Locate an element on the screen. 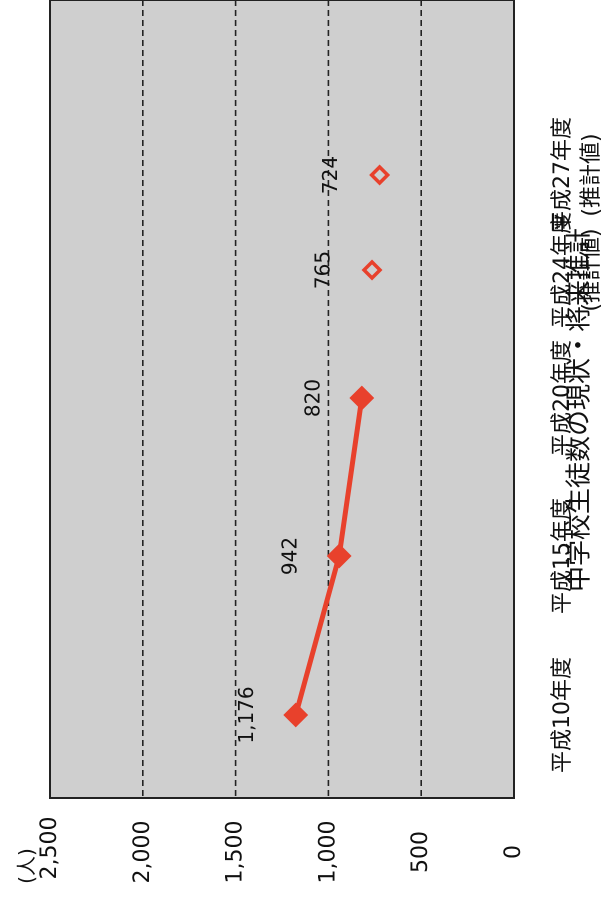 The height and width of the screenshot is (899, 607). y-tick-label: 2,500 is located at coordinates (49, 848).